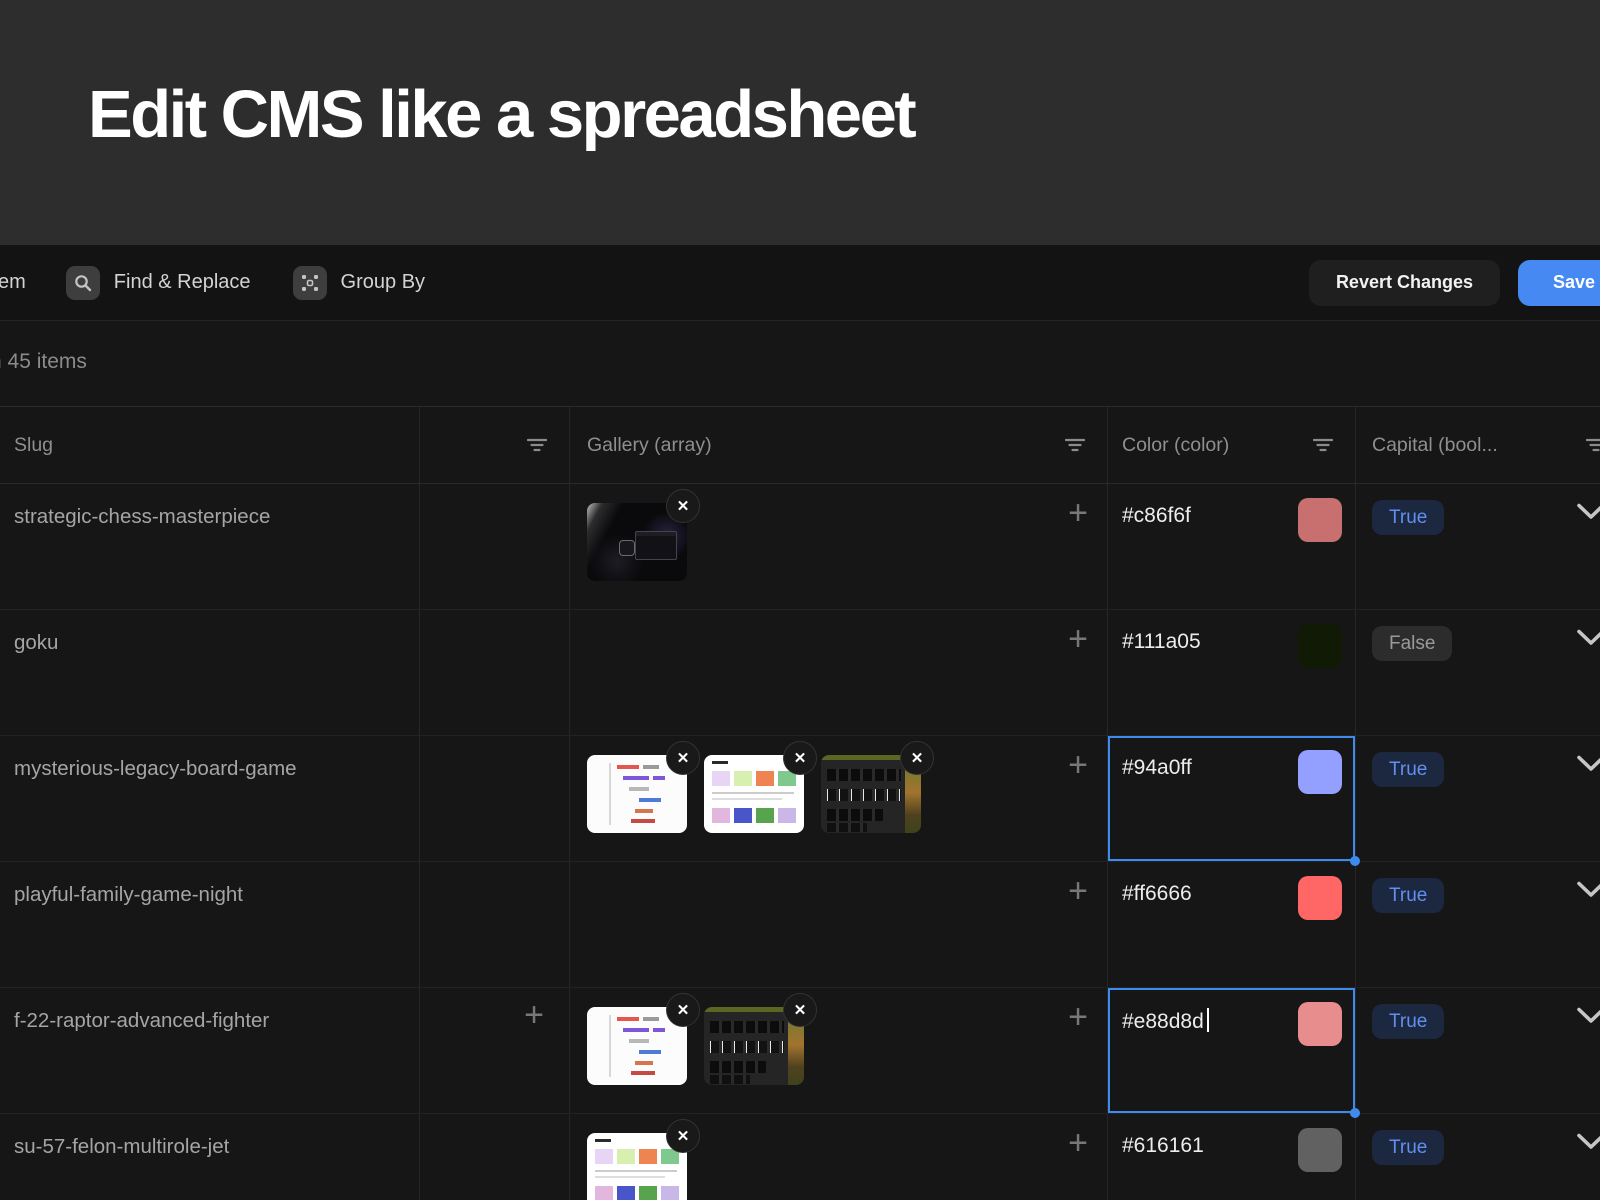  What do you see at coordinates (210, 445) in the screenshot?
I see `column-header-slug: Slug` at bounding box center [210, 445].